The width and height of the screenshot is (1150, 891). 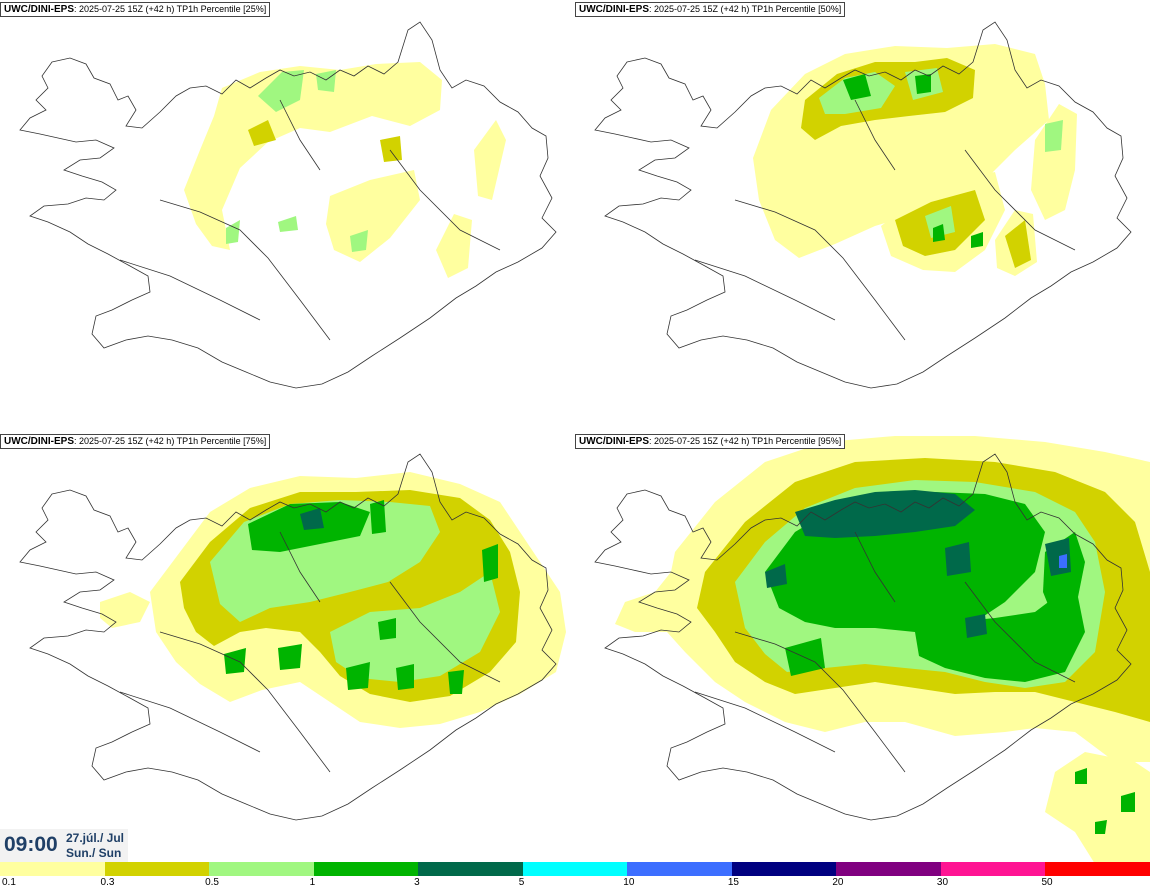 I want to click on colorbar-tick-label: 20, so click(x=838, y=882).